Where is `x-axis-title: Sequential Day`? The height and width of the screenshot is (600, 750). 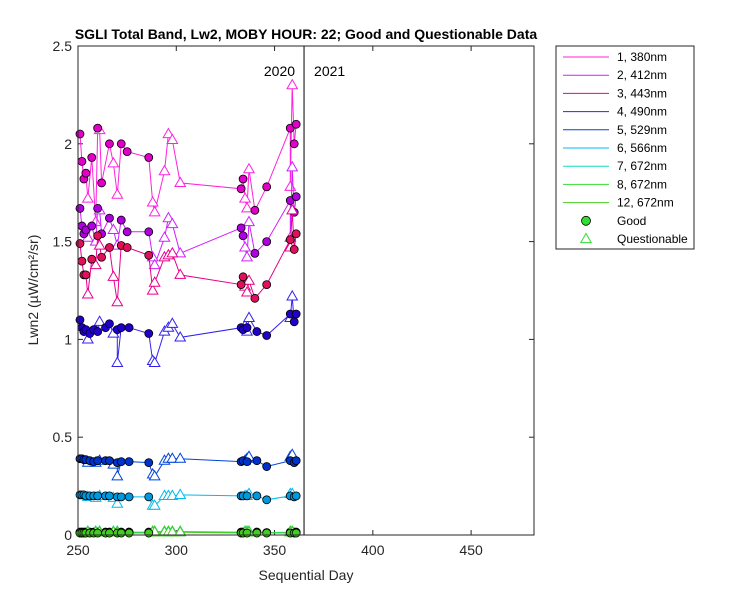
x-axis-title: Sequential Day is located at coordinates (306, 575).